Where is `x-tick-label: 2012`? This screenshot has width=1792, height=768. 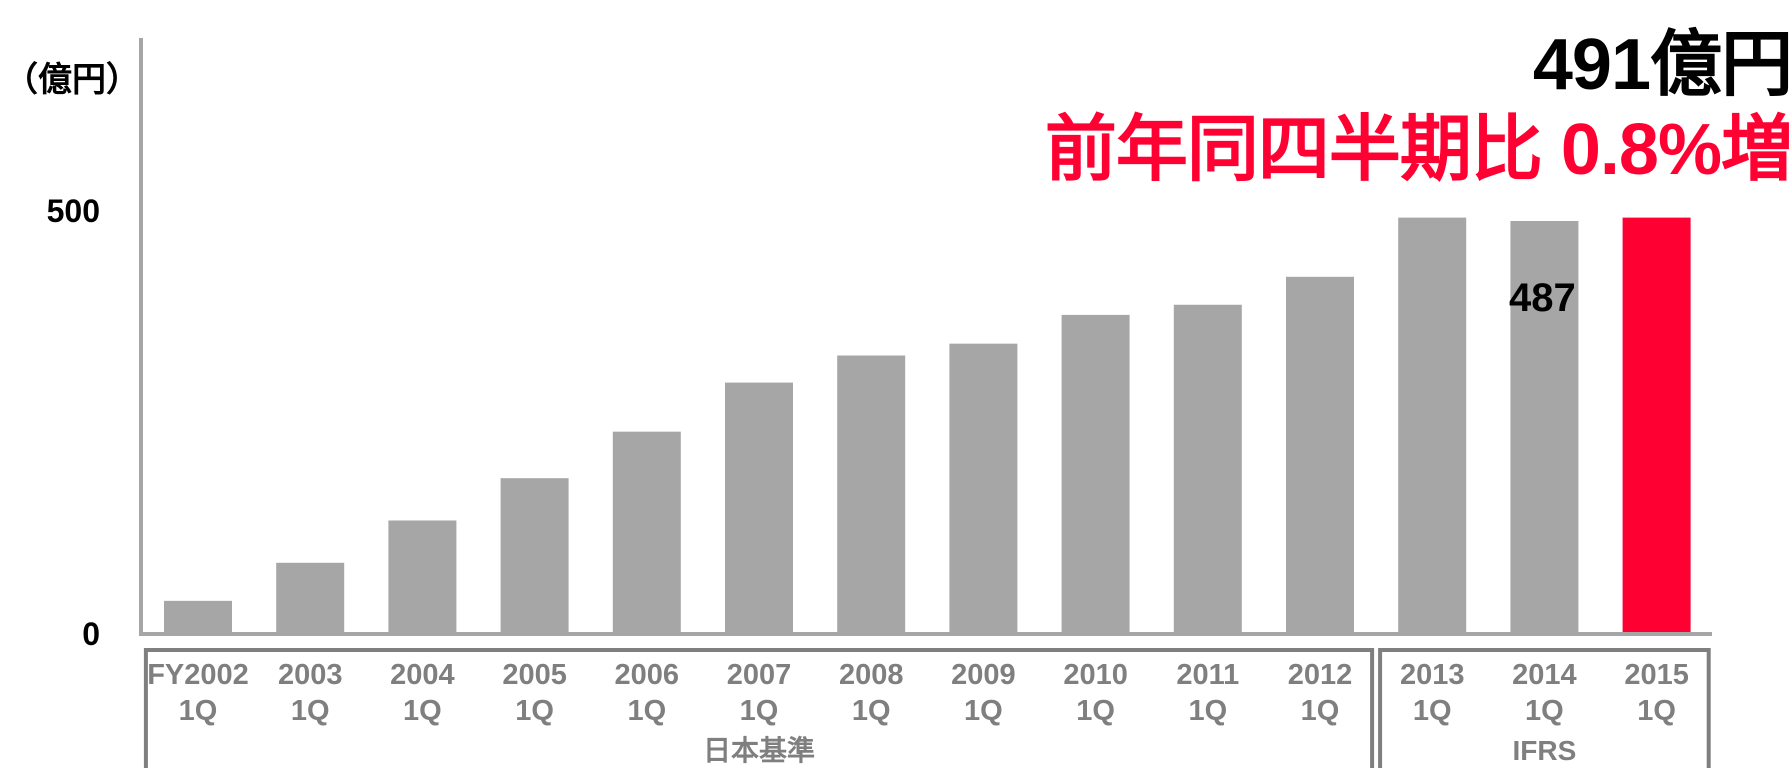
x-tick-label: 2012 is located at coordinates (1320, 675).